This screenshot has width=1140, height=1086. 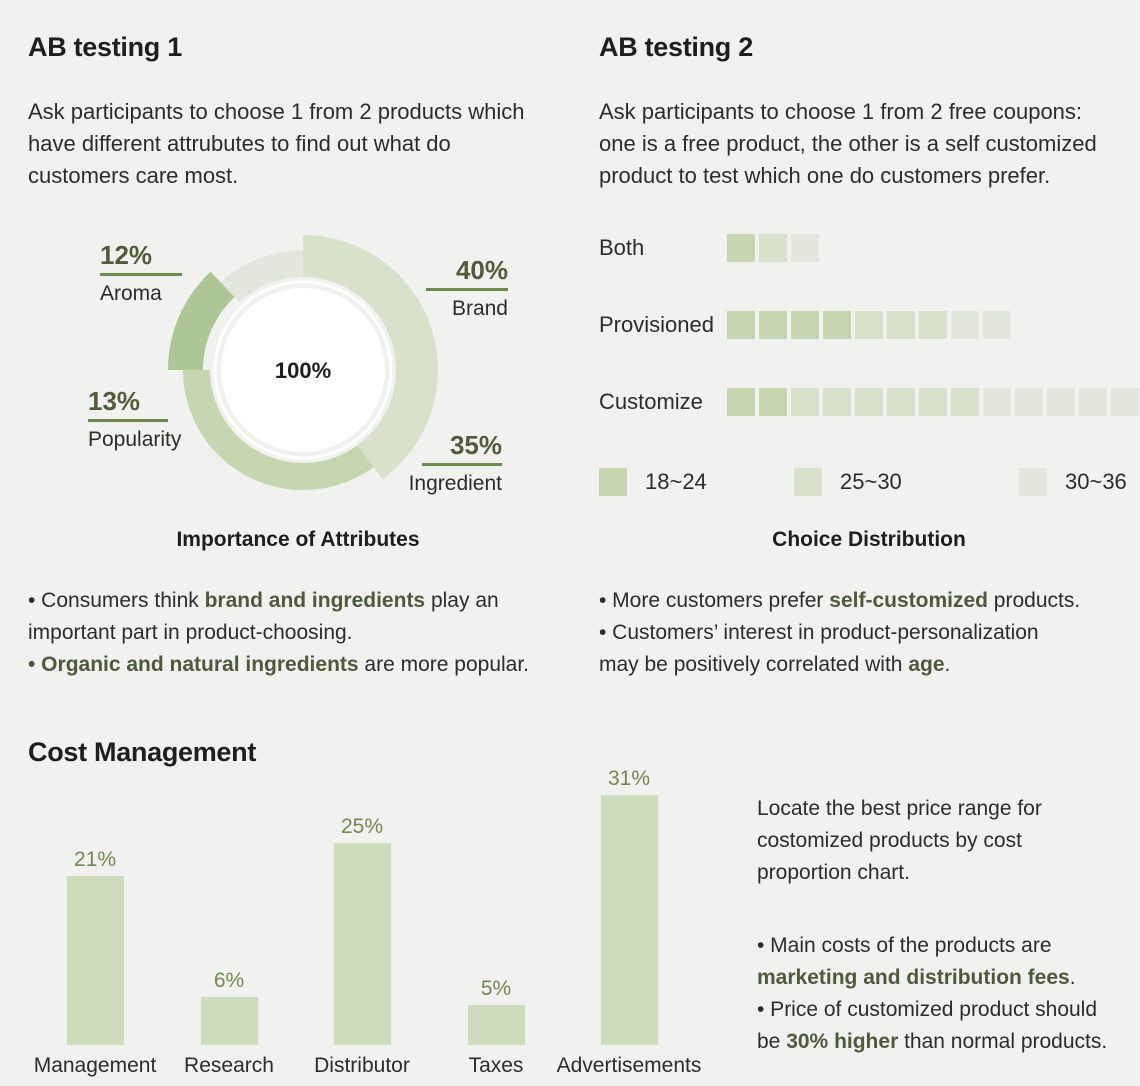 I want to click on cost-bullet-1-bold: marketing and distribution fees, so click(x=913, y=977).